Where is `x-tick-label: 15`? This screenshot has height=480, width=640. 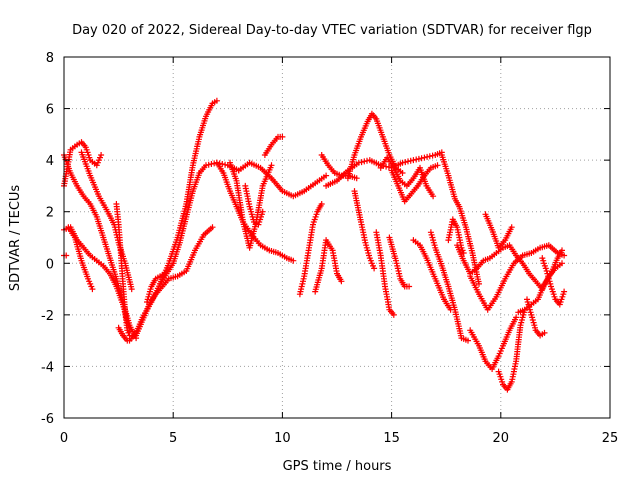
x-tick-label: 15 is located at coordinates (391, 438).